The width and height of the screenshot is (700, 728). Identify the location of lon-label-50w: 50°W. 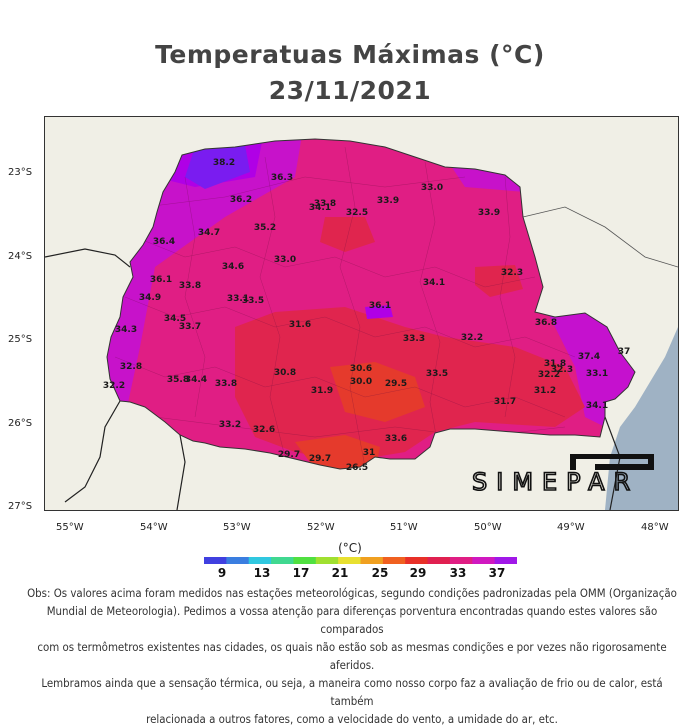
(488, 527).